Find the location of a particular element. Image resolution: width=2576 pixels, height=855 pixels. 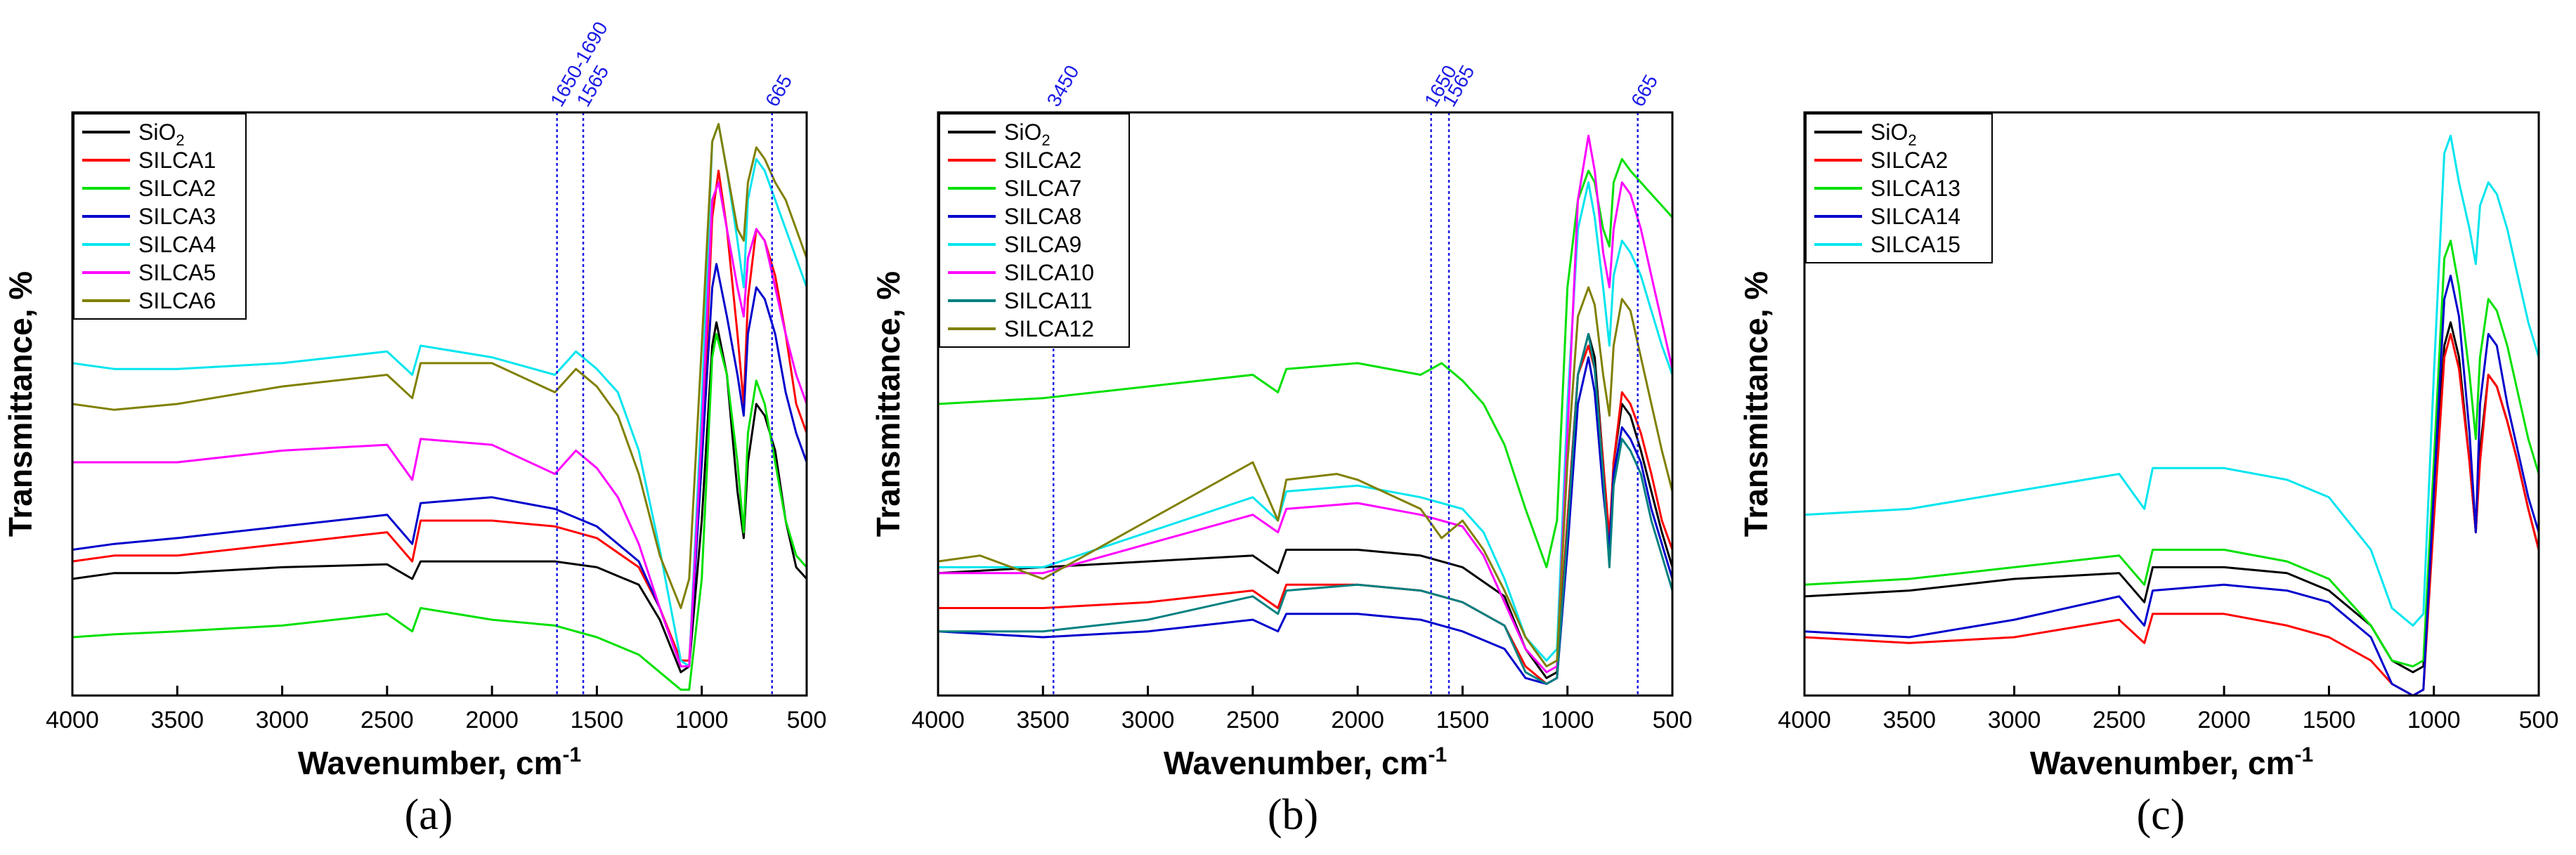

panel-label: (c) is located at coordinates (2161, 815).